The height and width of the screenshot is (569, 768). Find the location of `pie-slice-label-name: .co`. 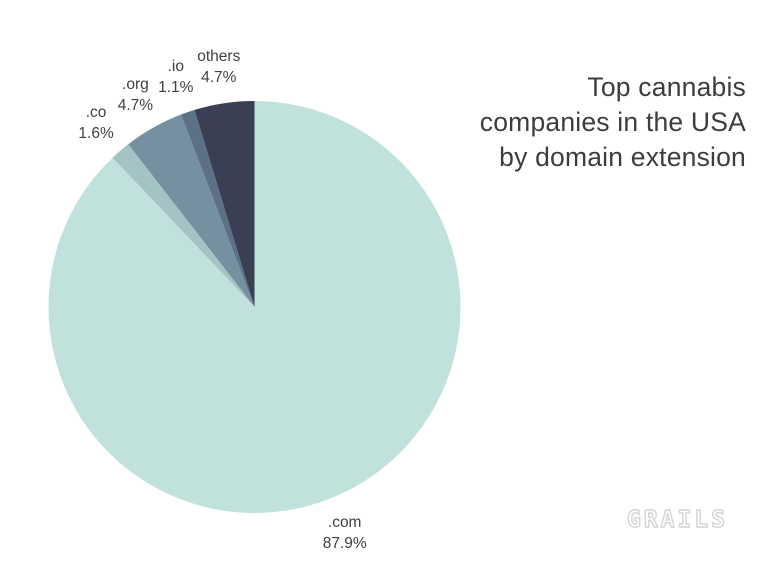

pie-slice-label-name: .co is located at coordinates (96, 112).